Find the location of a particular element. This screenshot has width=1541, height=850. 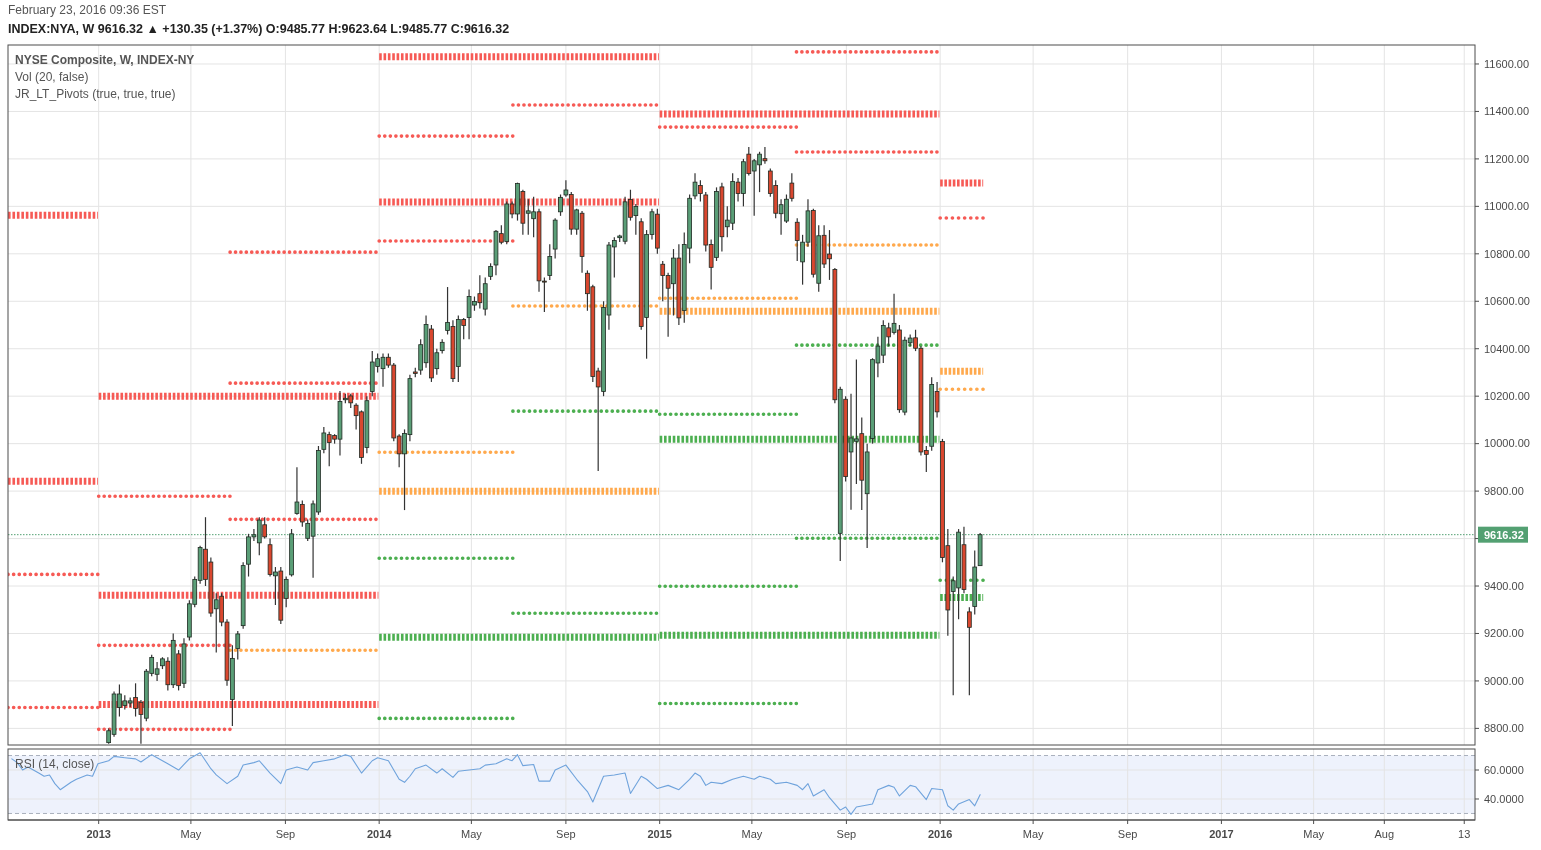

y-tick-label: 8800.00 is located at coordinates (1504, 728).